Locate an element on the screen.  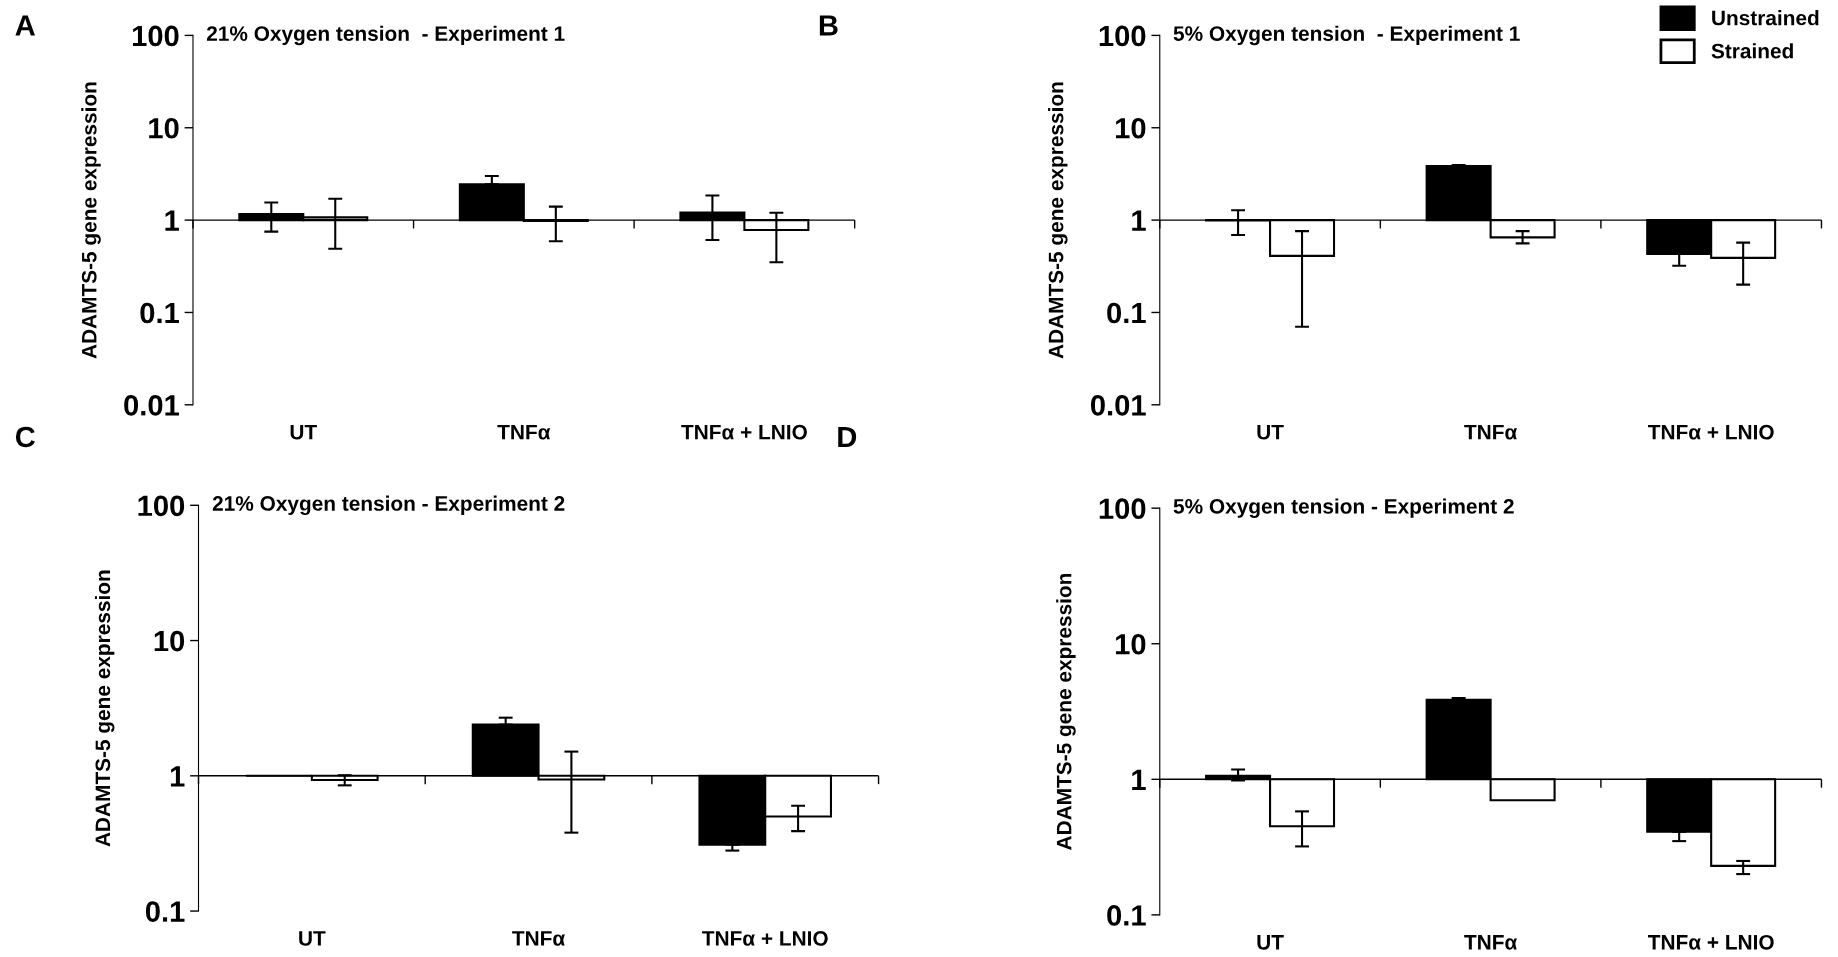
chart-title: 5% Oxygen tension - Experiment 1 is located at coordinates (1346, 35).